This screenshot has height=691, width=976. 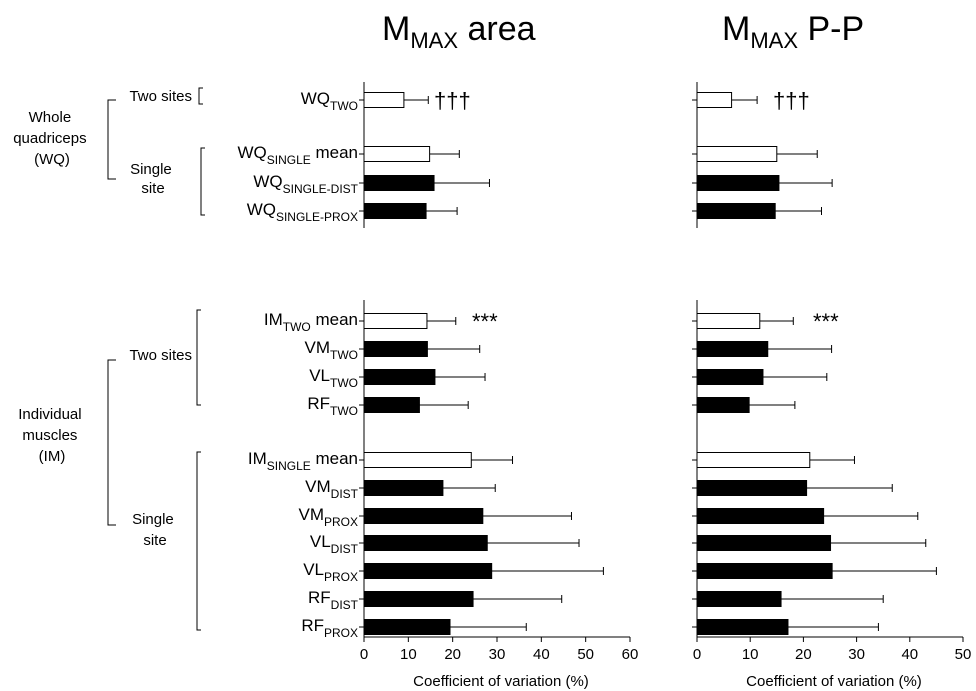 I want to click on row-label-wq_two: WQTWO, so click(x=329, y=101).